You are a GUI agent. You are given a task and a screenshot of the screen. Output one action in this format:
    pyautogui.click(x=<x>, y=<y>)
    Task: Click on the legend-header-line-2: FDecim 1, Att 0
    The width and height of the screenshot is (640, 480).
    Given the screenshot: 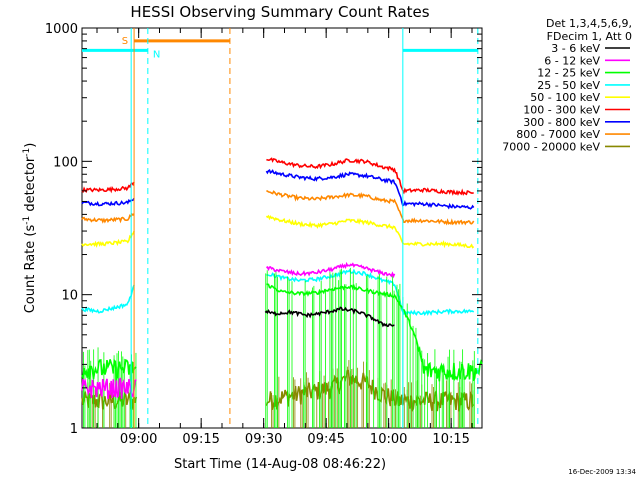 What is the action you would take?
    pyautogui.click(x=589, y=36)
    